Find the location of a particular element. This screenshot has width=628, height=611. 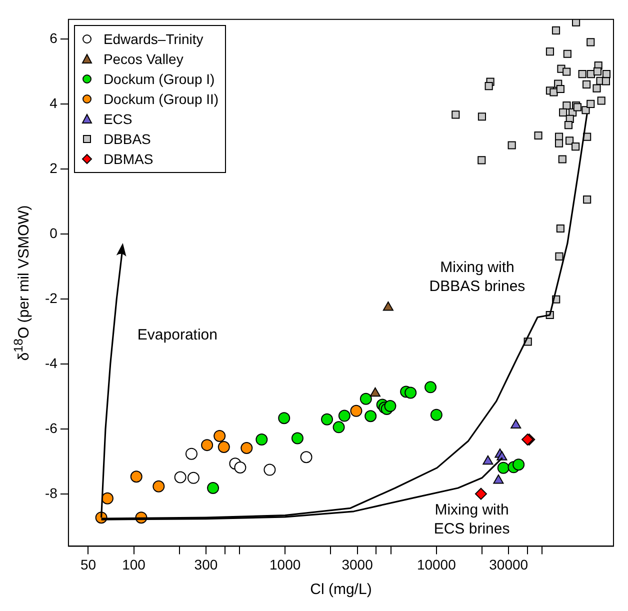

x-tick-label: 100 is located at coordinates (134, 564).